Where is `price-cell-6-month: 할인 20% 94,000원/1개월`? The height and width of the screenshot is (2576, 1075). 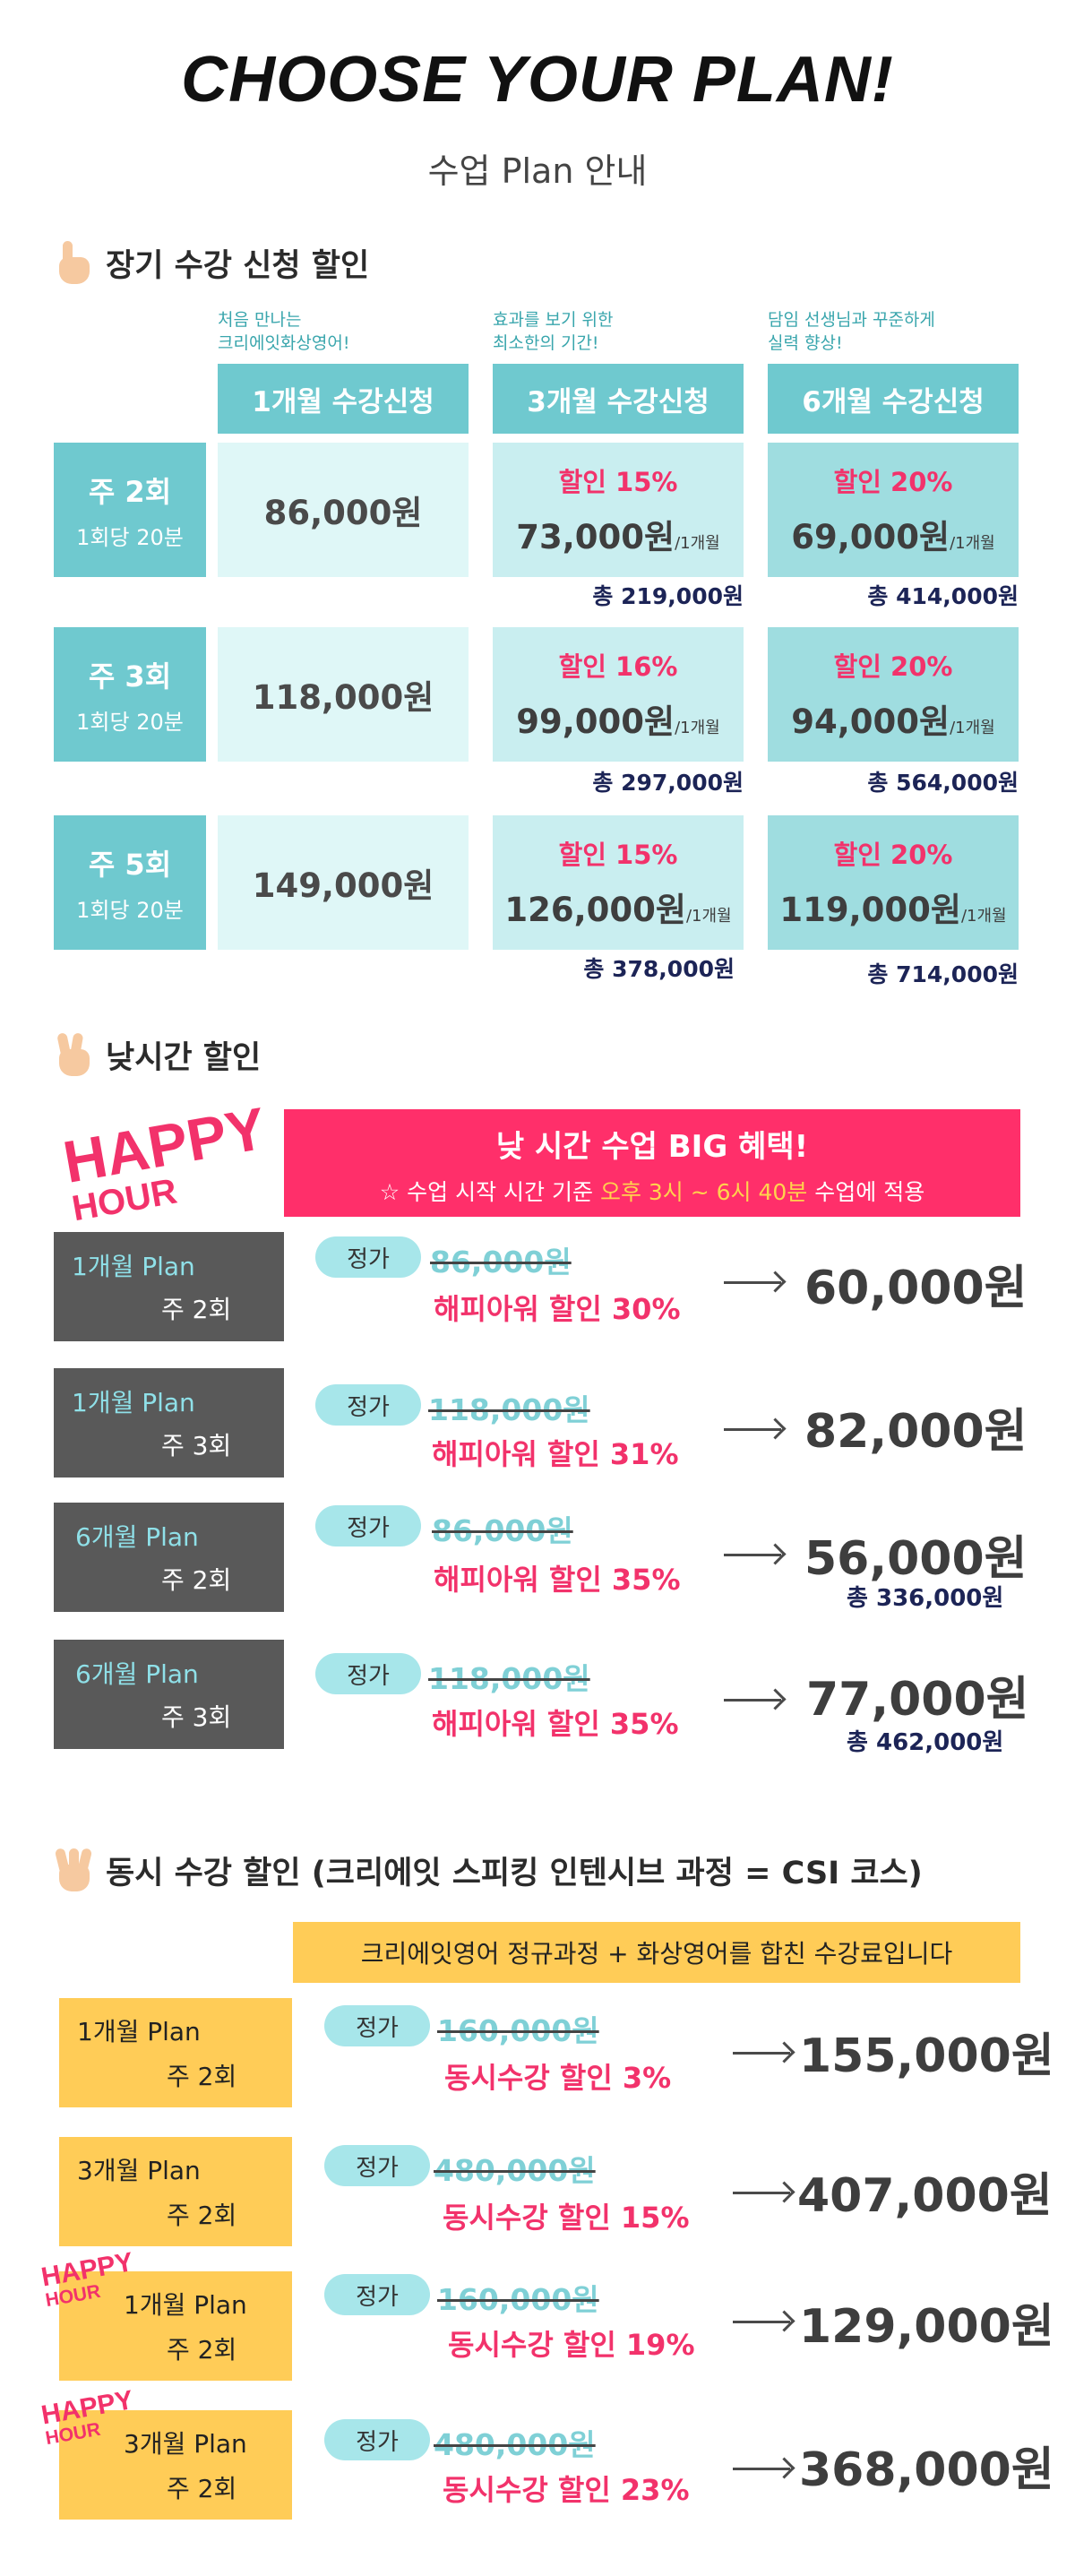
price-cell-6-month: 할인 20% 94,000원/1개월 is located at coordinates (894, 694).